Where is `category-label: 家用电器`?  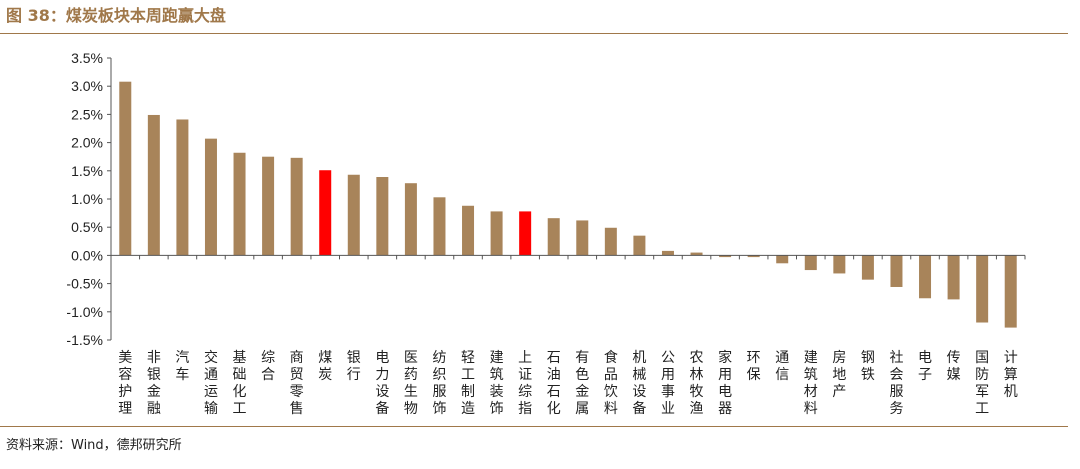 category-label: 家用电器 is located at coordinates (725, 383).